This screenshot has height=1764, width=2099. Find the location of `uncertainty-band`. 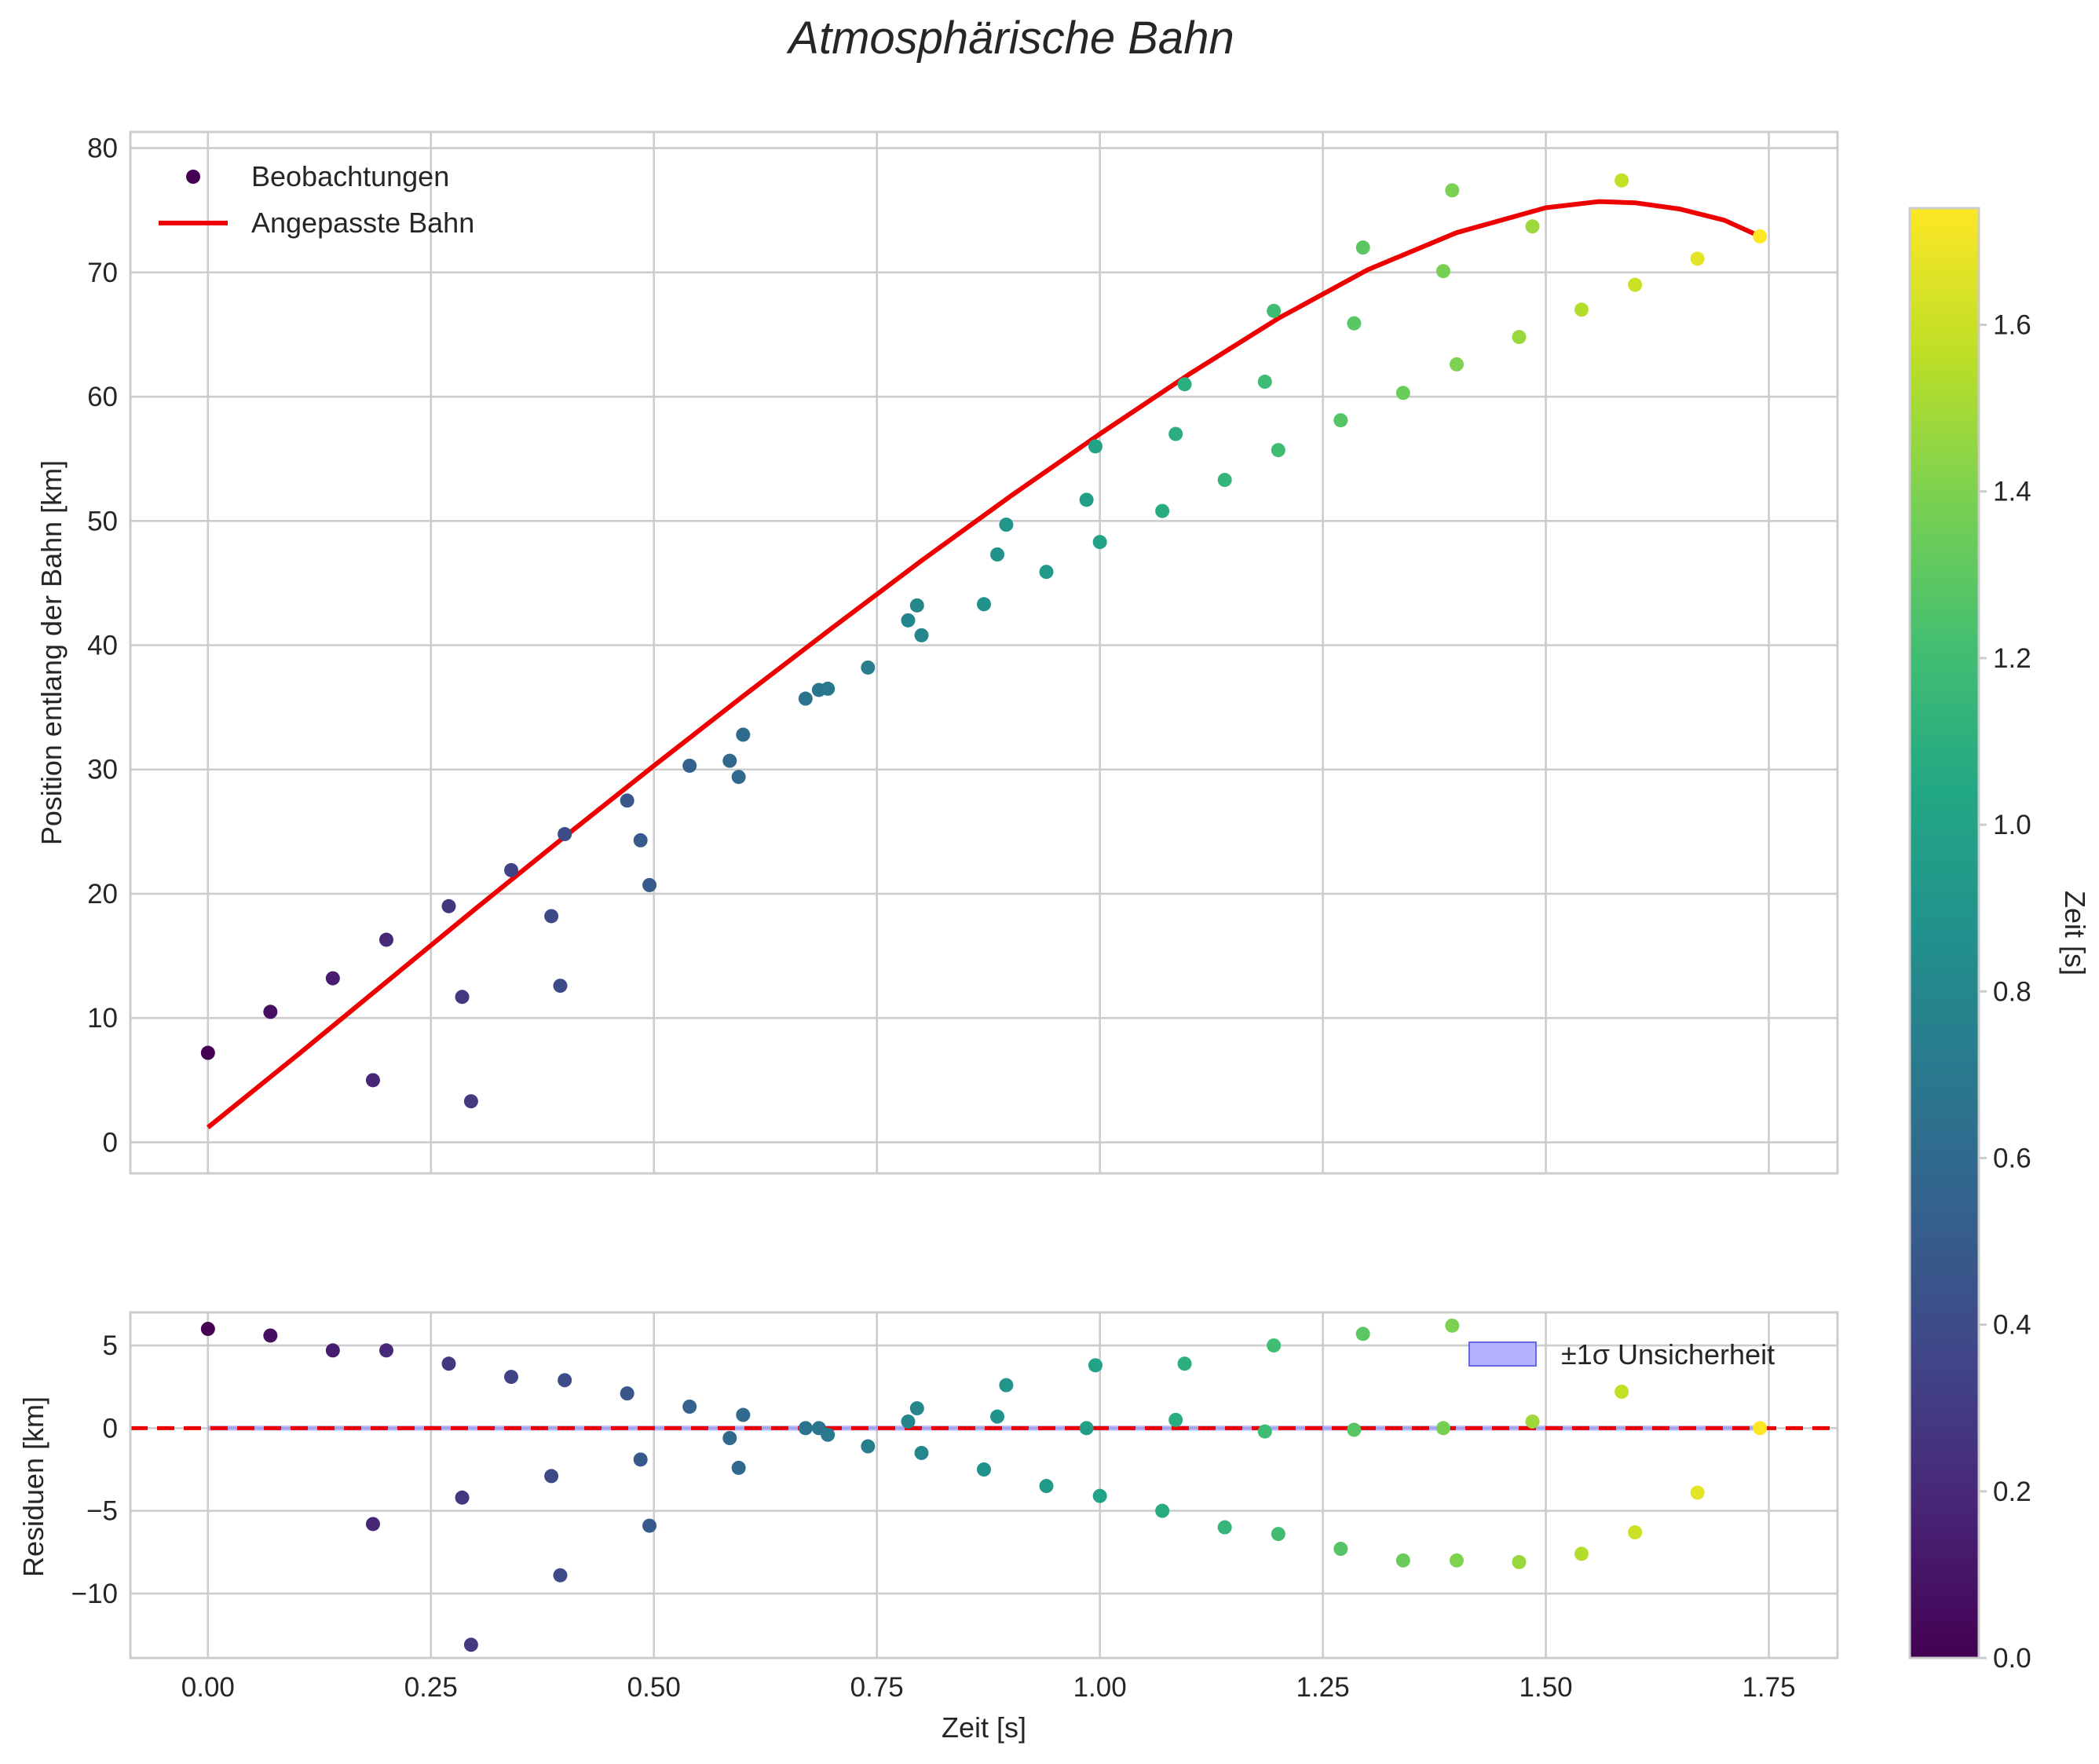

uncertainty-band is located at coordinates (984, 1428).